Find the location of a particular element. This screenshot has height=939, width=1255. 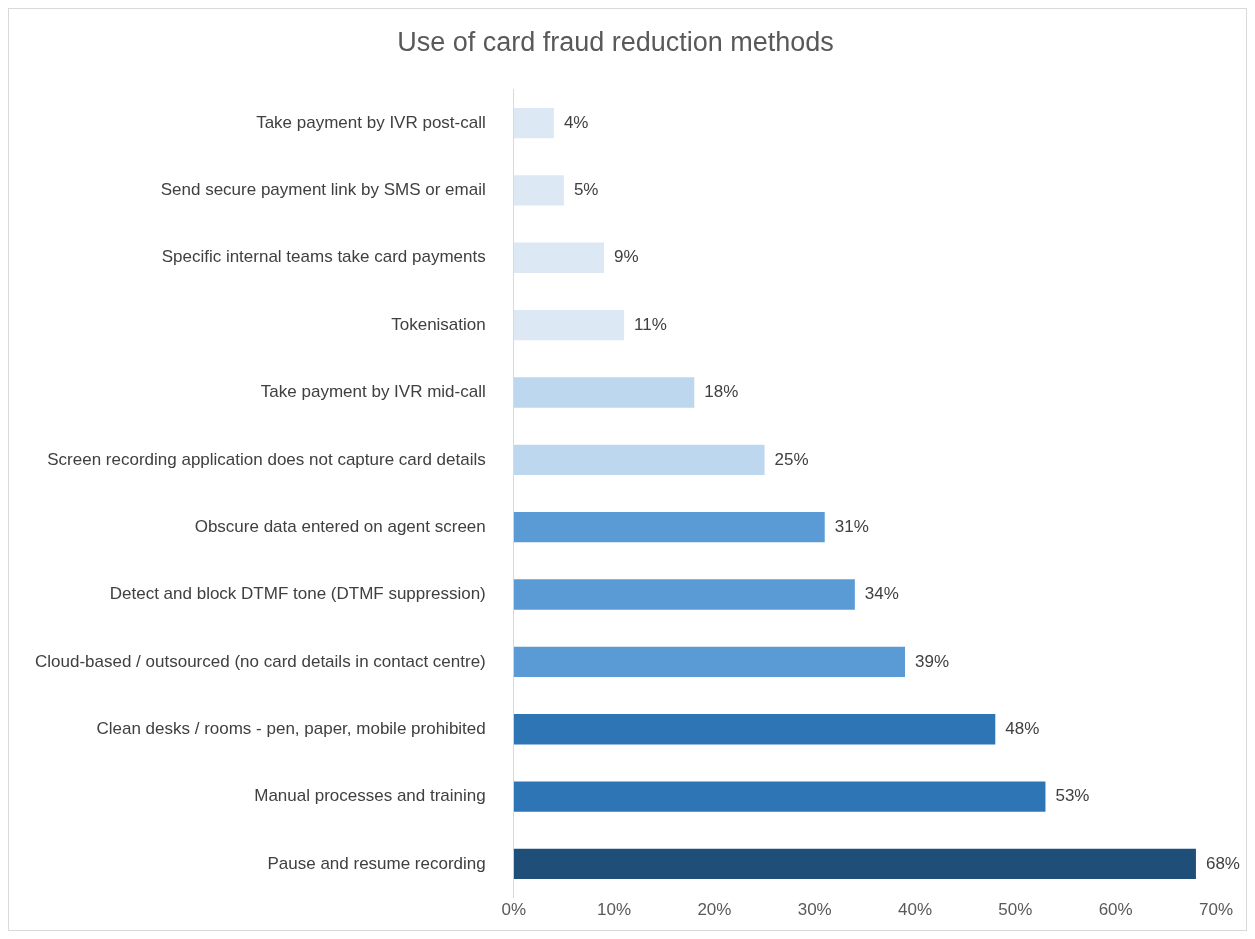

y-tick-label: Pause and resume recording is located at coordinates (376, 863).